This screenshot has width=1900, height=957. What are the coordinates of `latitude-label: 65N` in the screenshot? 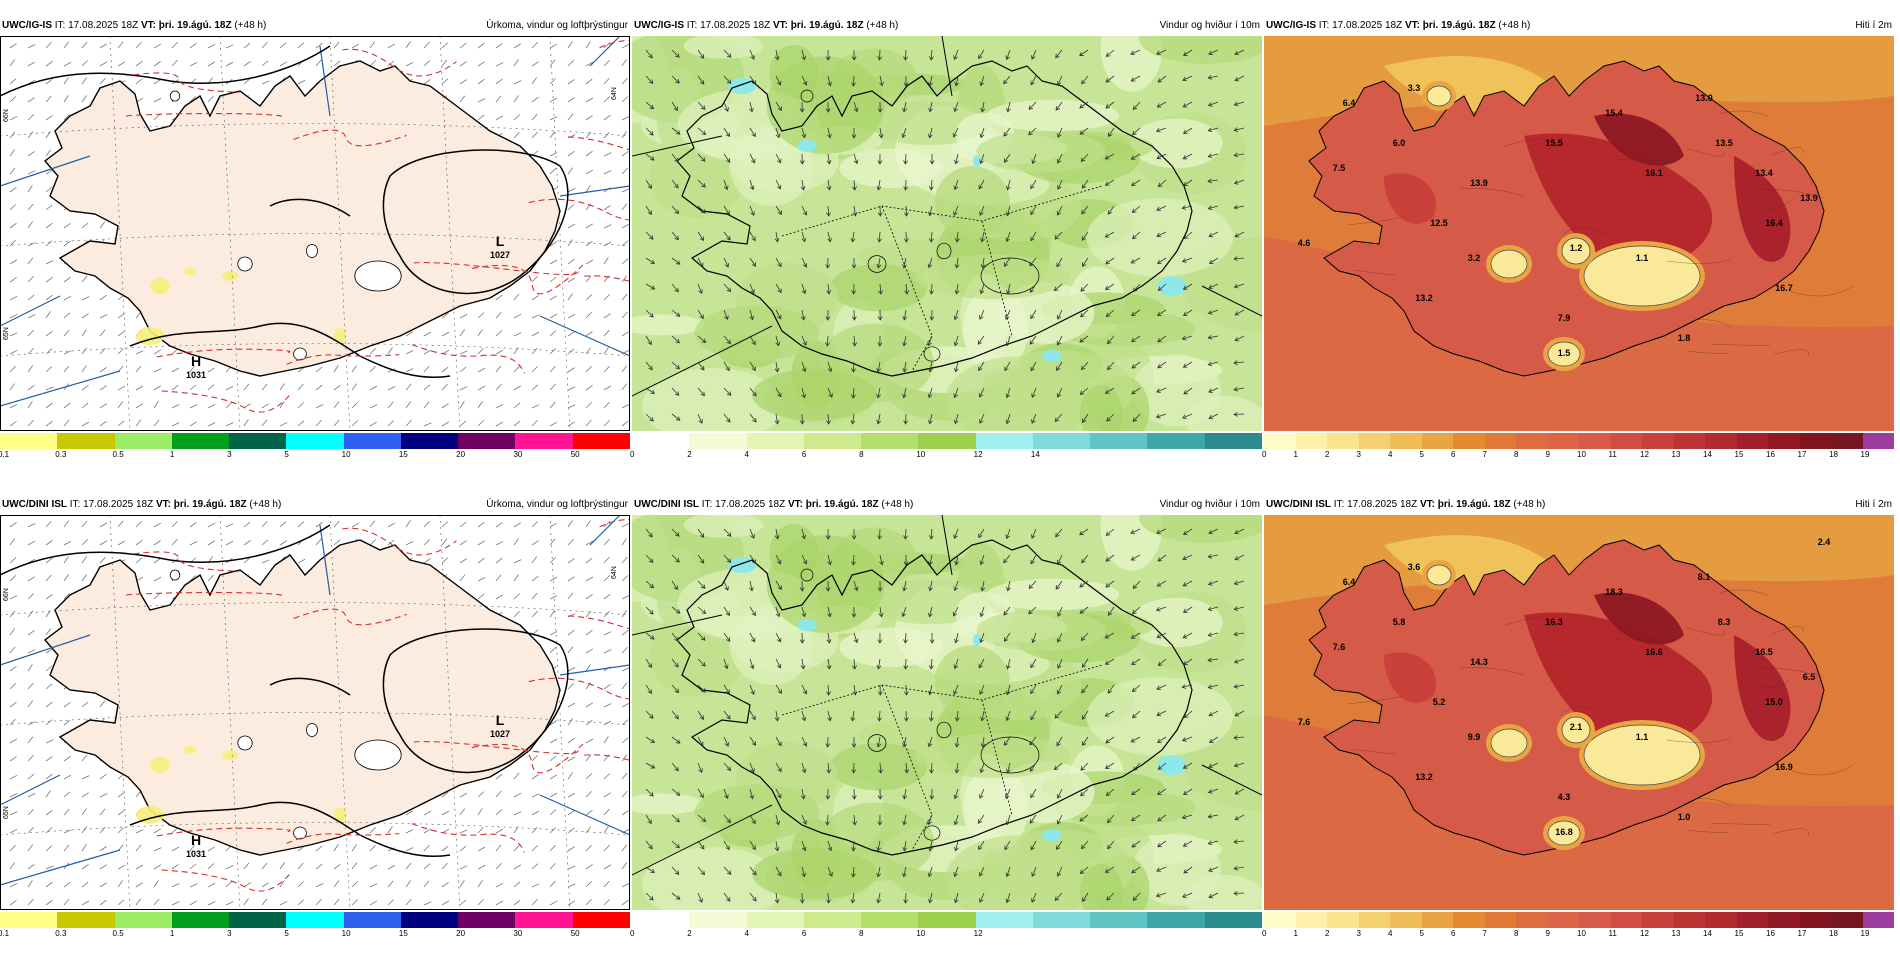 It's located at (6, 333).